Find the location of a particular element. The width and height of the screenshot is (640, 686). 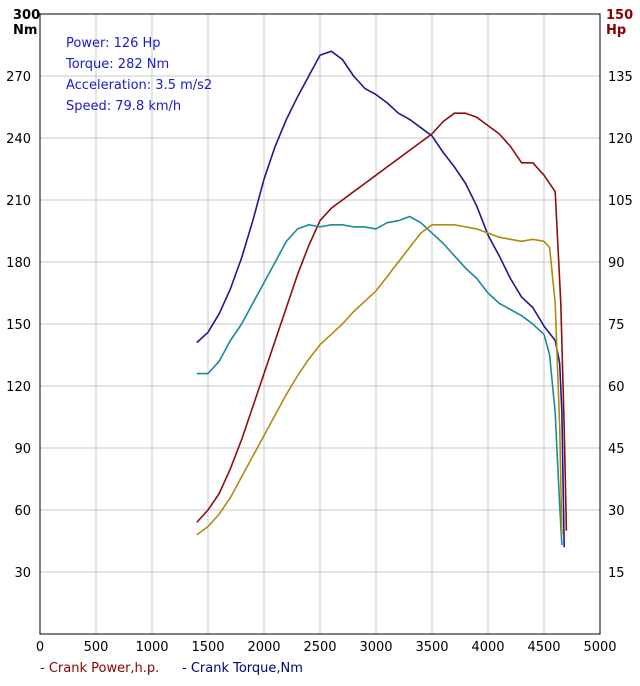

y-left-tick-label: 60 is located at coordinates (22, 511).